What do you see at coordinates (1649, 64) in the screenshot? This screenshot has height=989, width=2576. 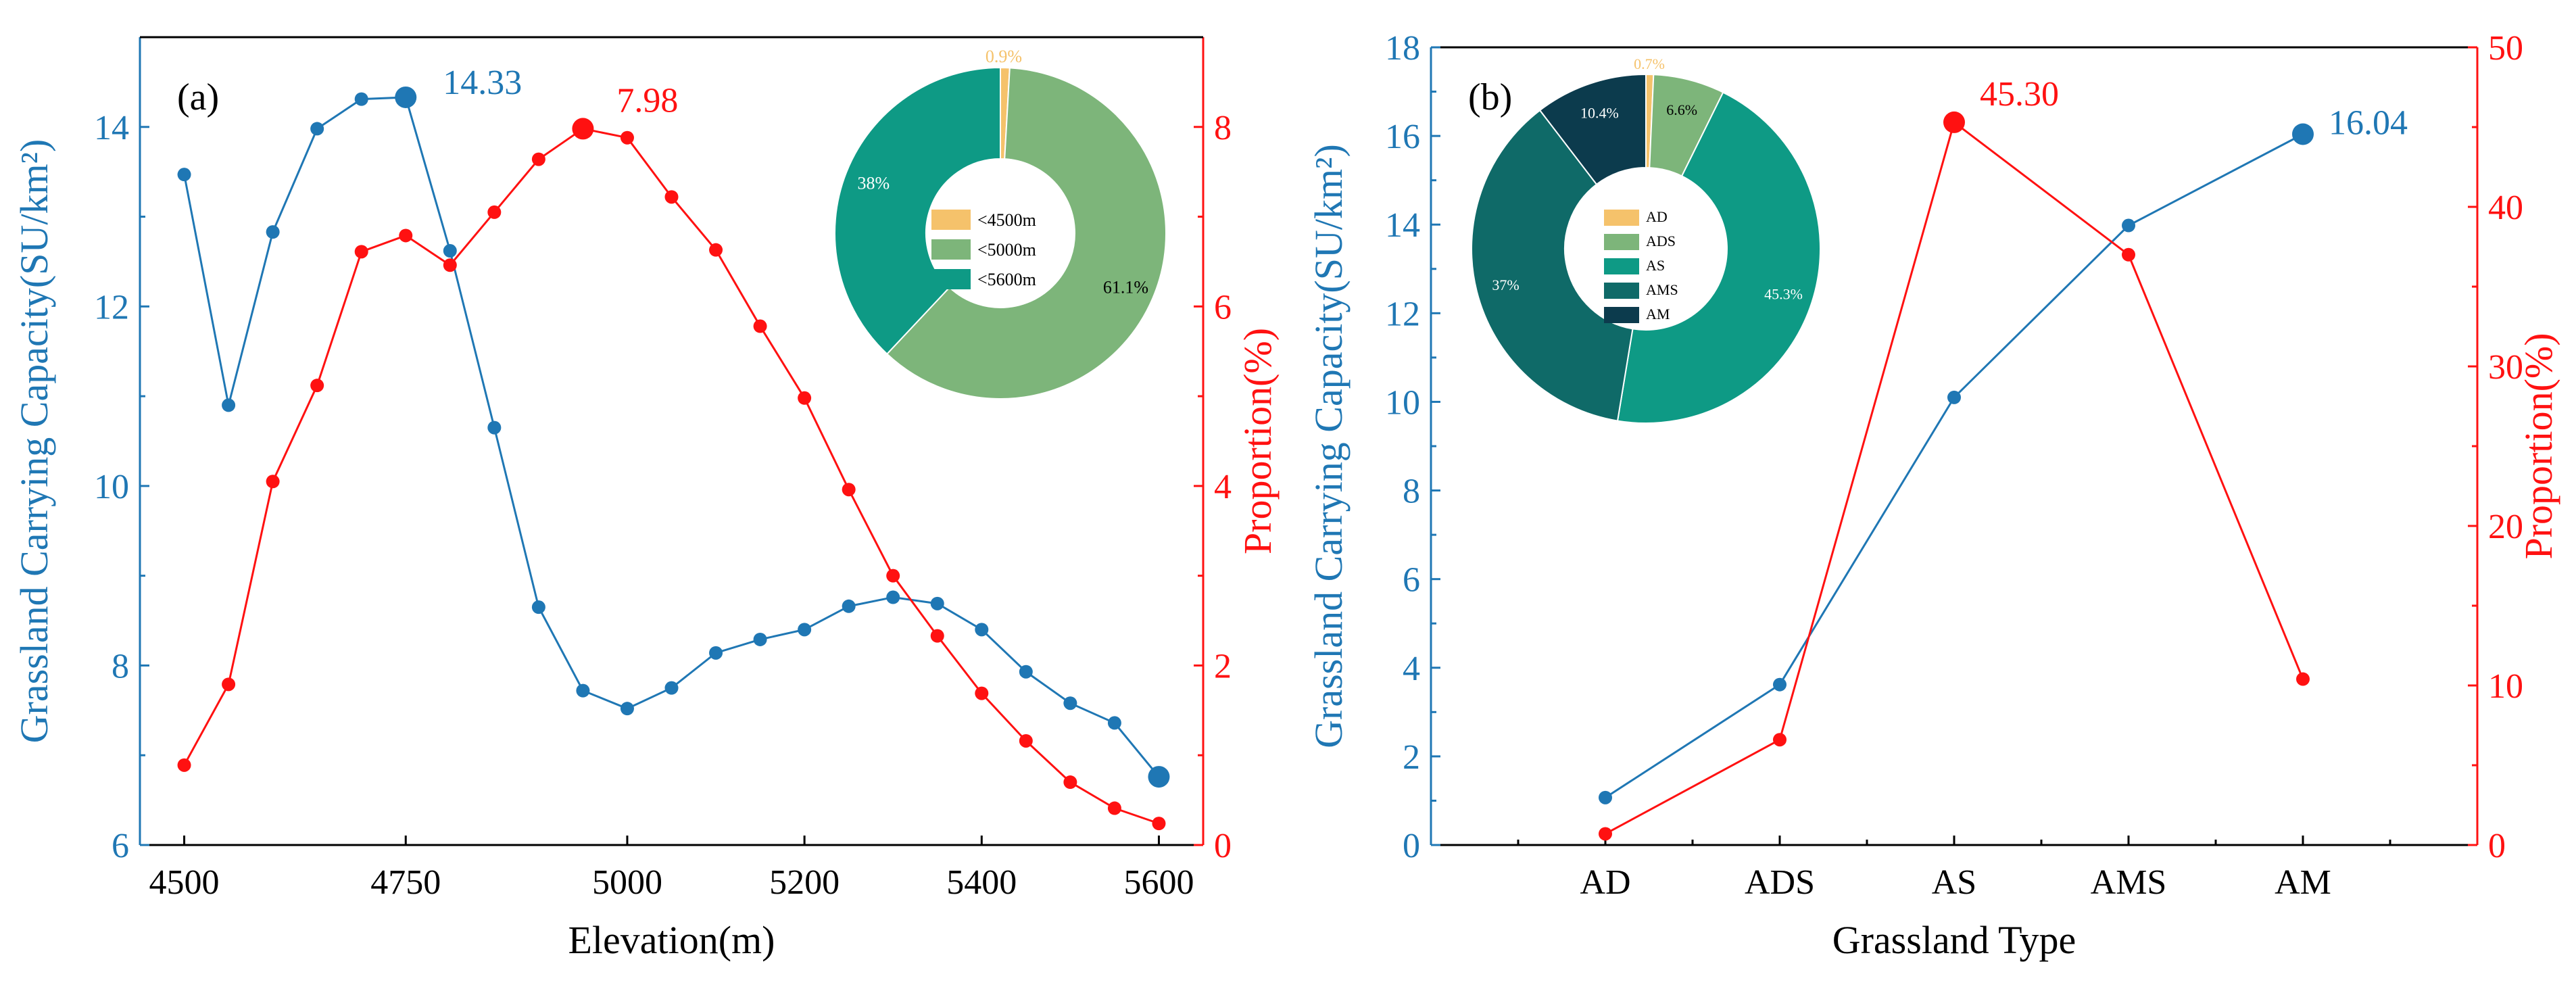 I see `pie-slice-label: 0.7%` at bounding box center [1649, 64].